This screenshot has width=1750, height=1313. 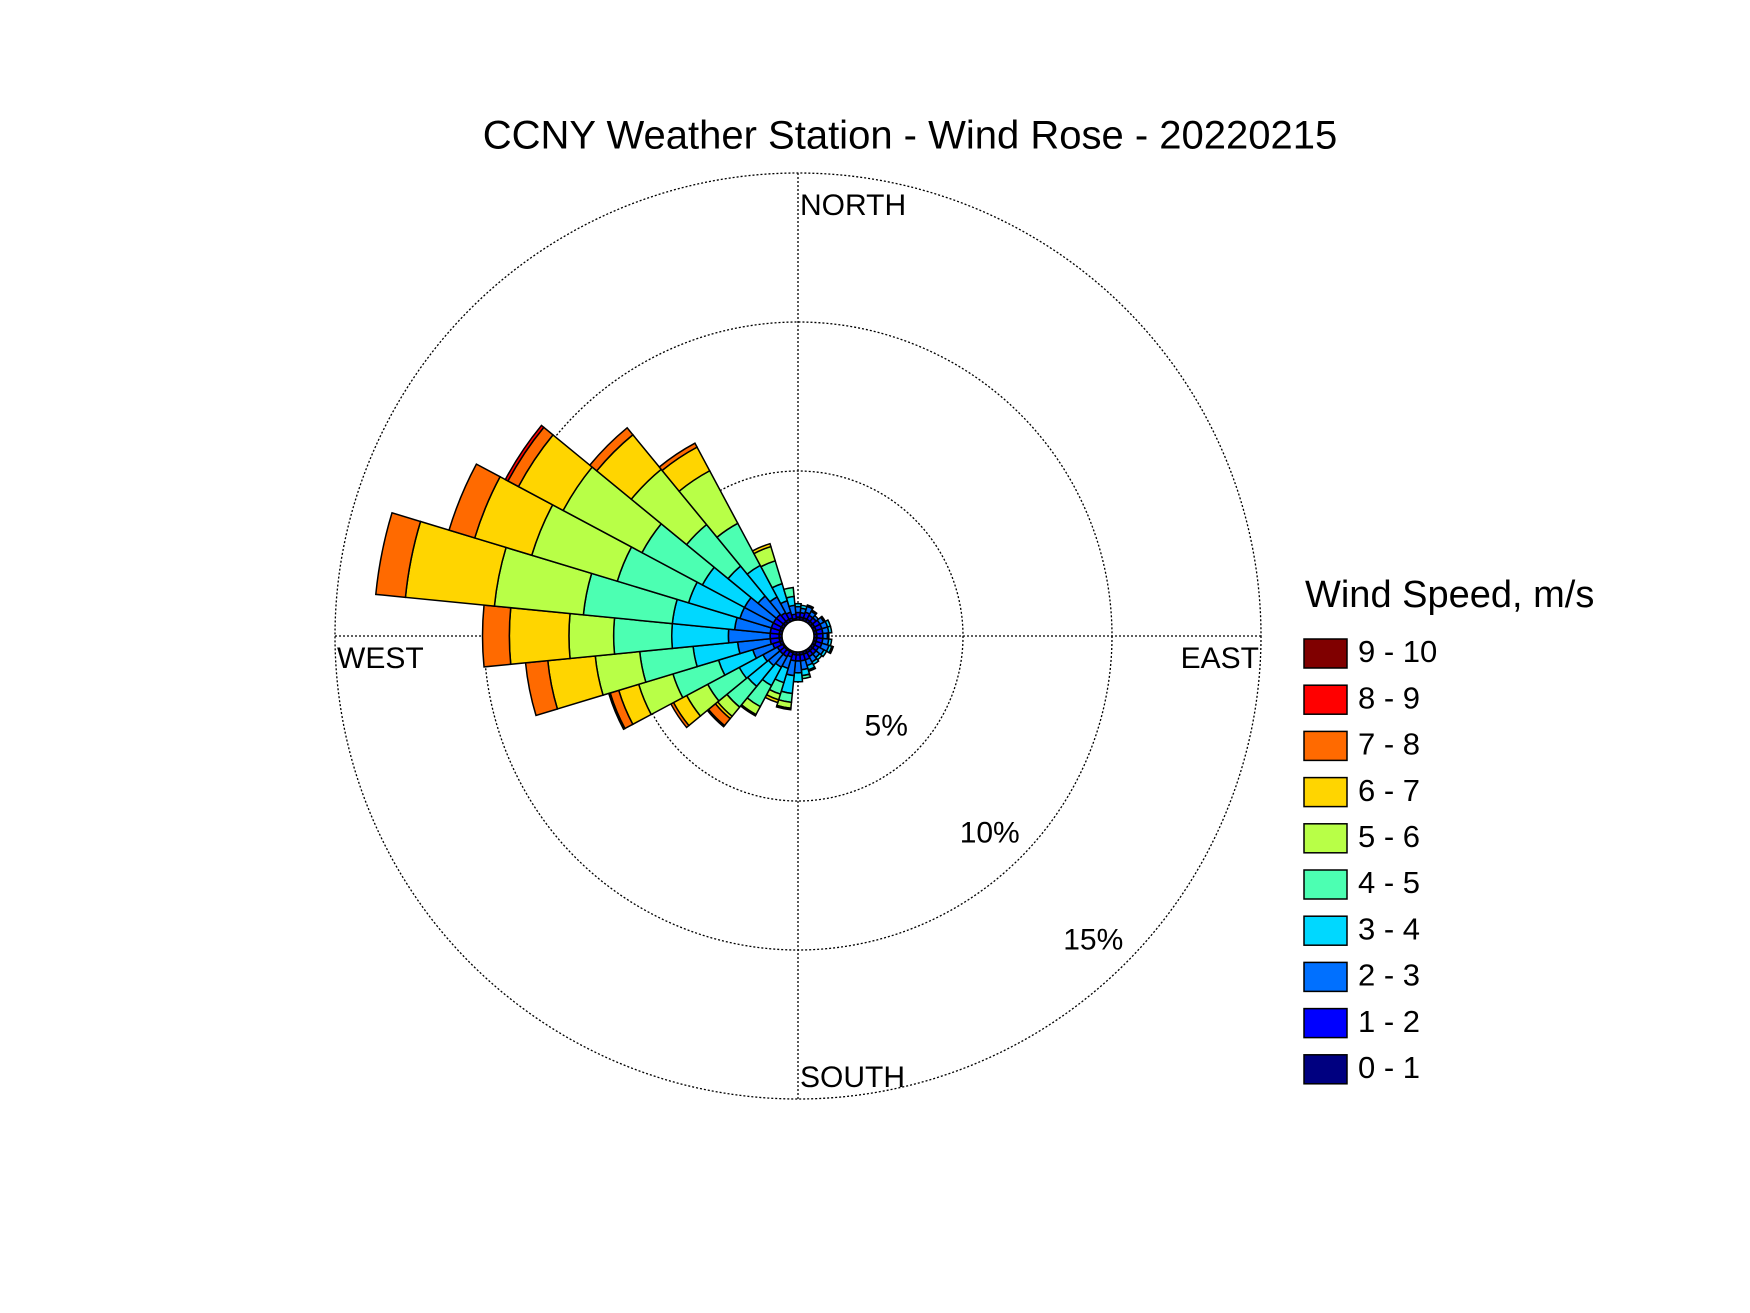 I want to click on legend-label: 9 - 10, so click(x=1397, y=651).